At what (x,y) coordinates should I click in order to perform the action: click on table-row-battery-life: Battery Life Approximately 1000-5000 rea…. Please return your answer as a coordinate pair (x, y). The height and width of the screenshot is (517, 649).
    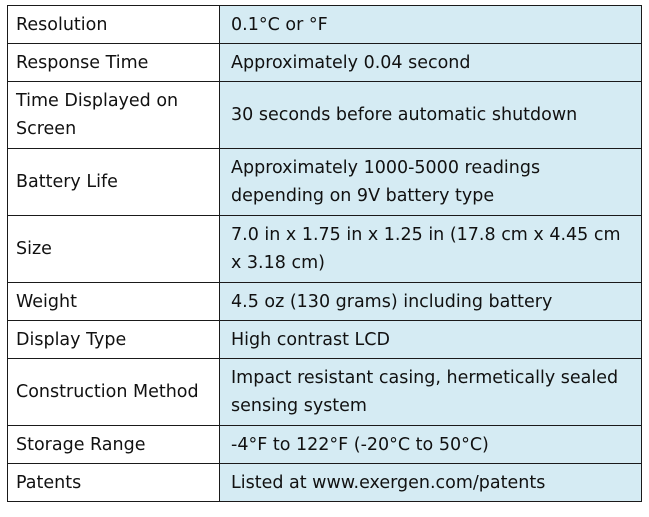
    Looking at the image, I should click on (324, 182).